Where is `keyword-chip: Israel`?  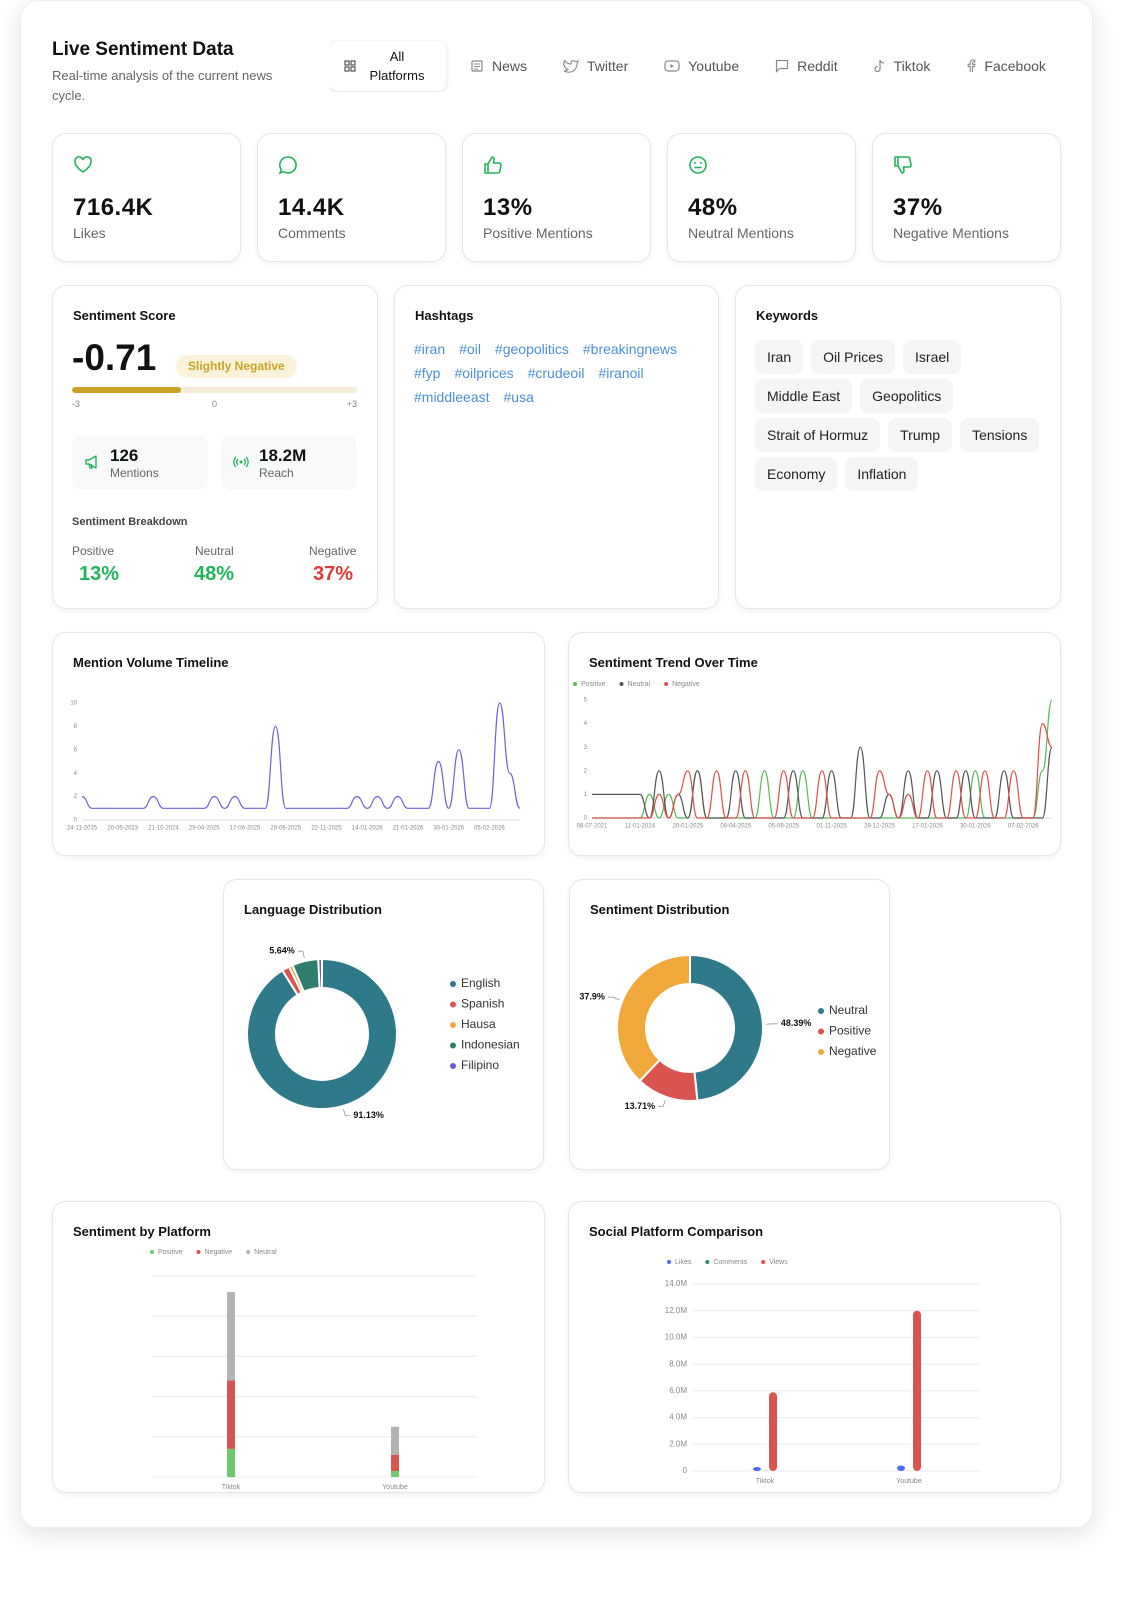
keyword-chip: Israel is located at coordinates (932, 357).